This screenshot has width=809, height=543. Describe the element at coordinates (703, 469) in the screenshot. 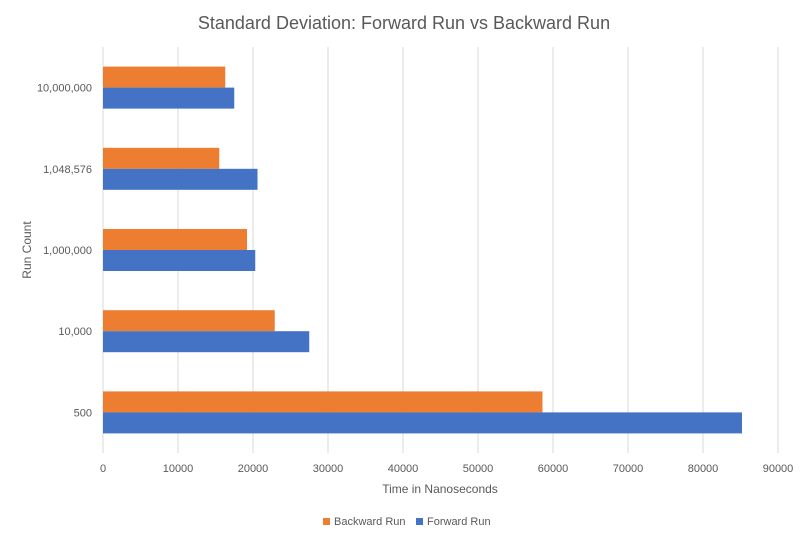

I see `x-tick-label: 80000` at that location.